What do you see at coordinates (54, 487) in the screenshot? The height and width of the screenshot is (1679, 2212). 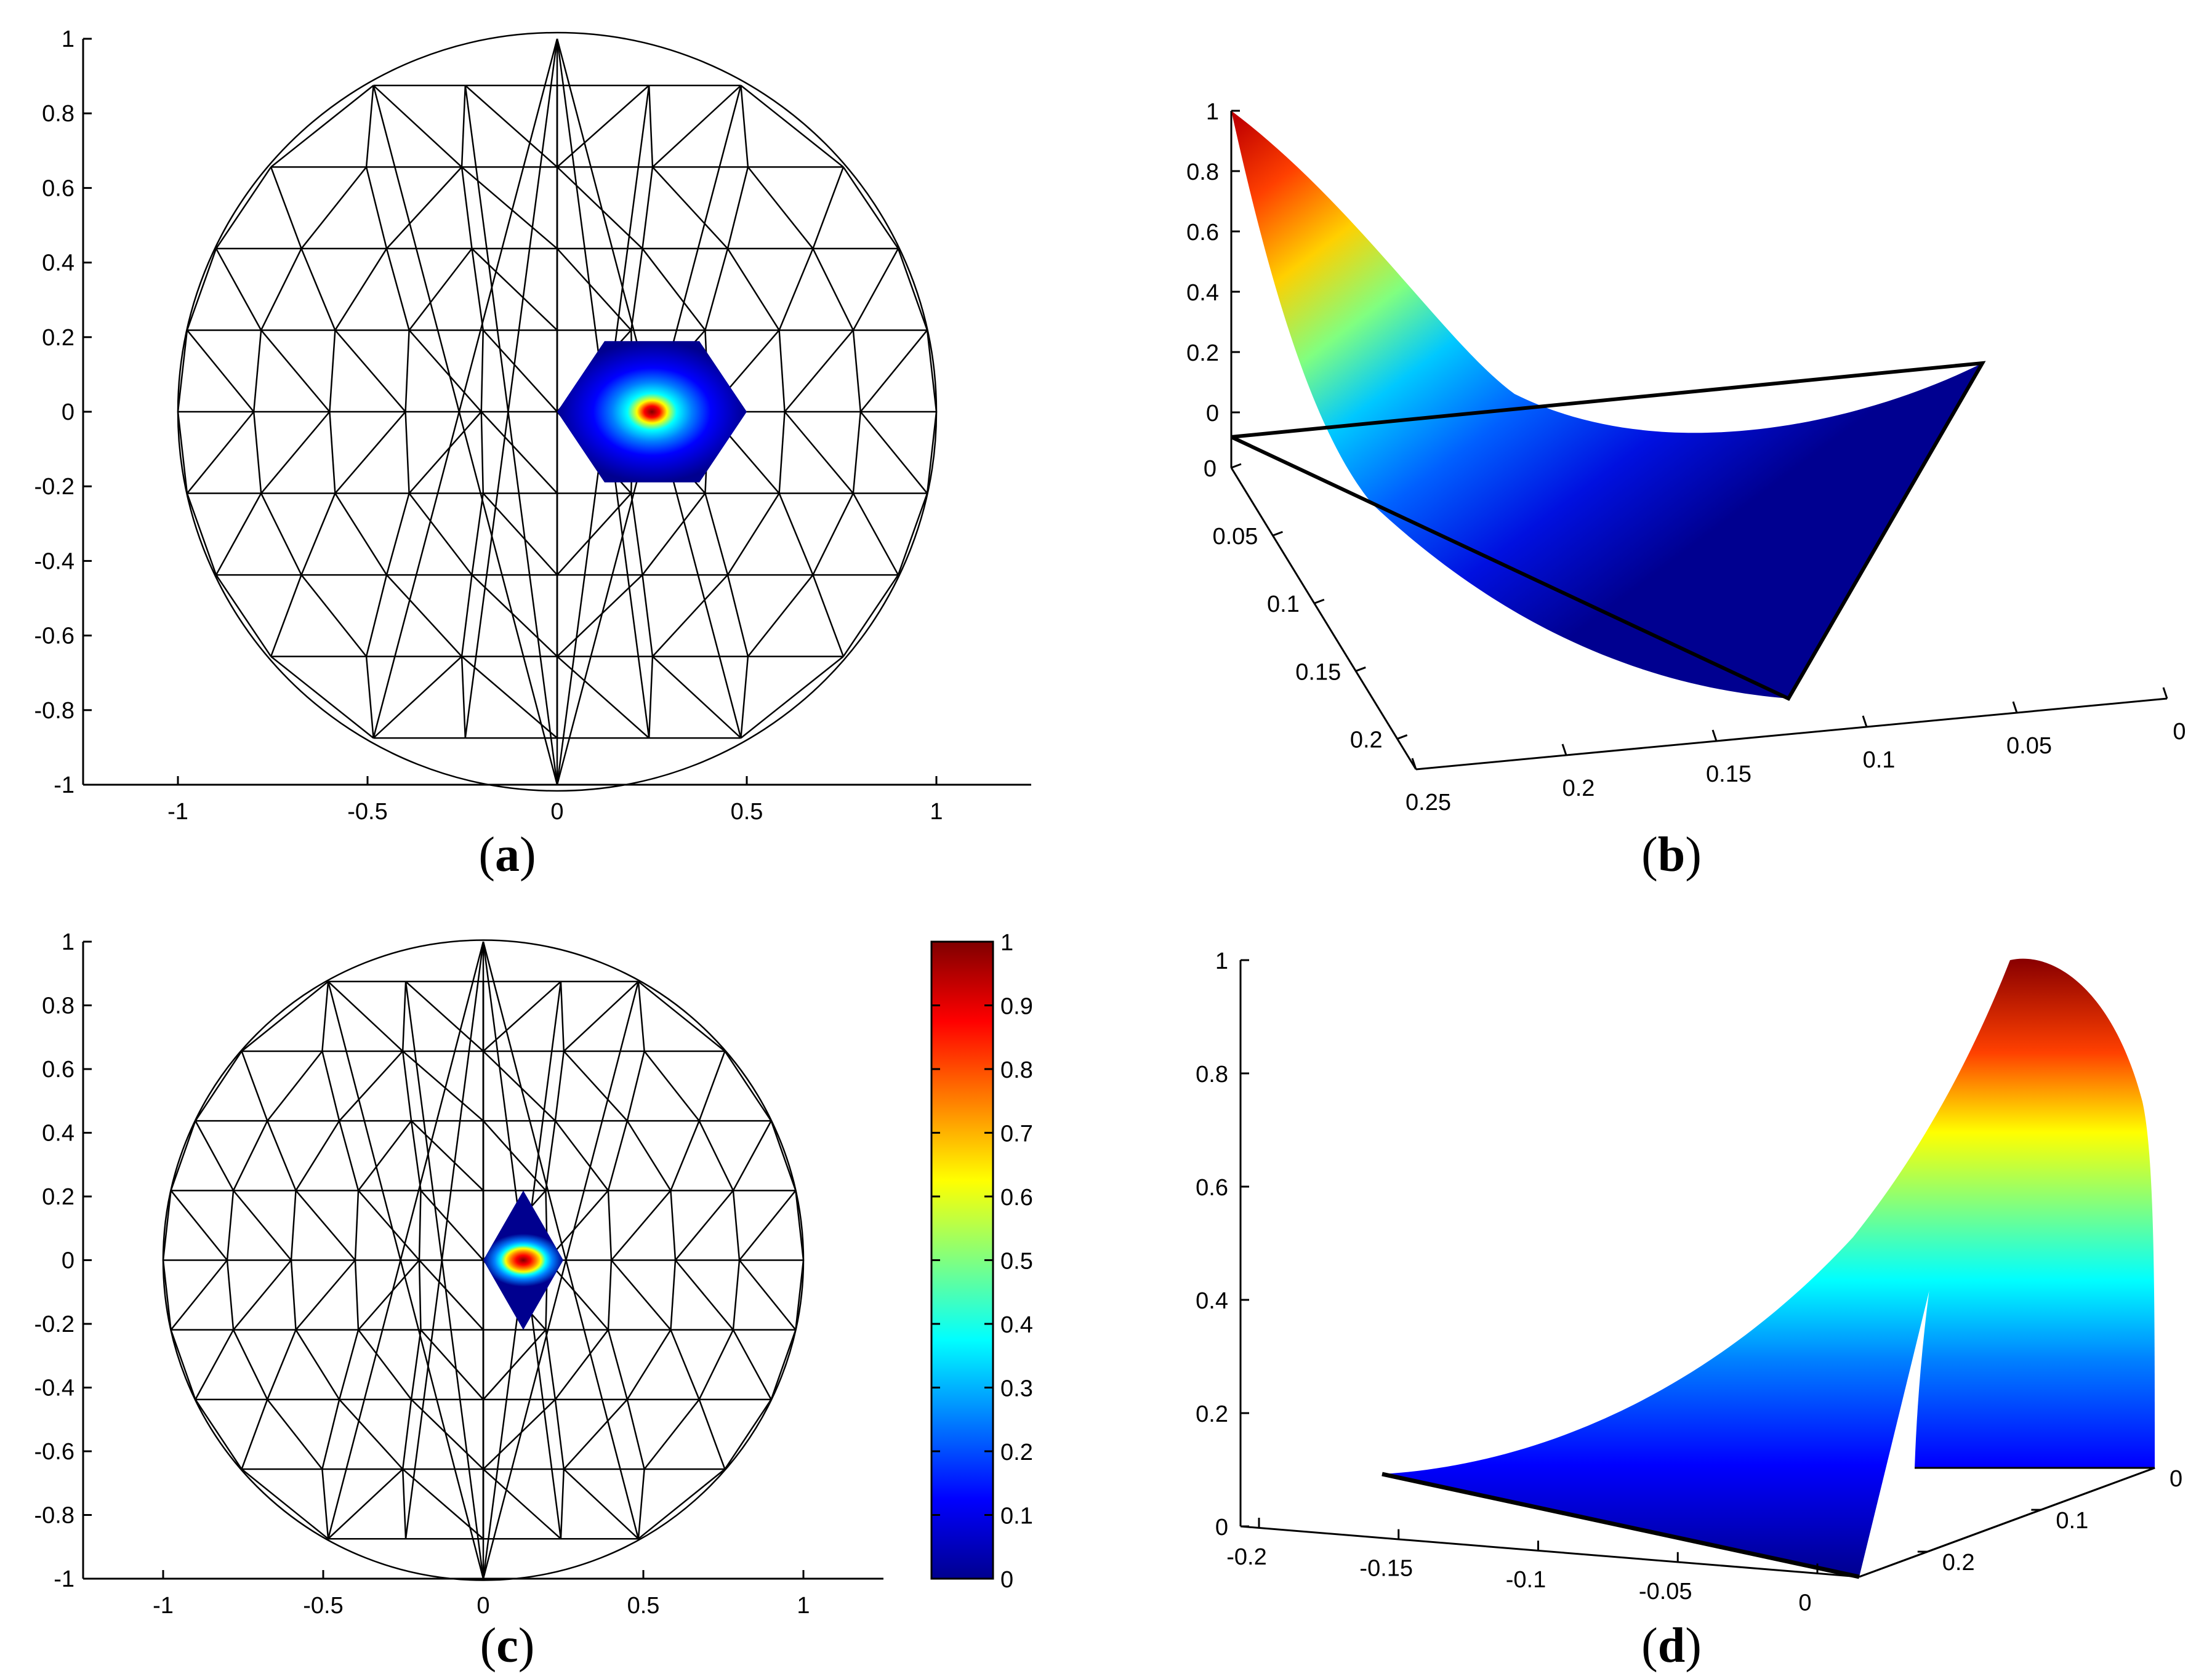 I see `y-tick-label: -0.2` at bounding box center [54, 487].